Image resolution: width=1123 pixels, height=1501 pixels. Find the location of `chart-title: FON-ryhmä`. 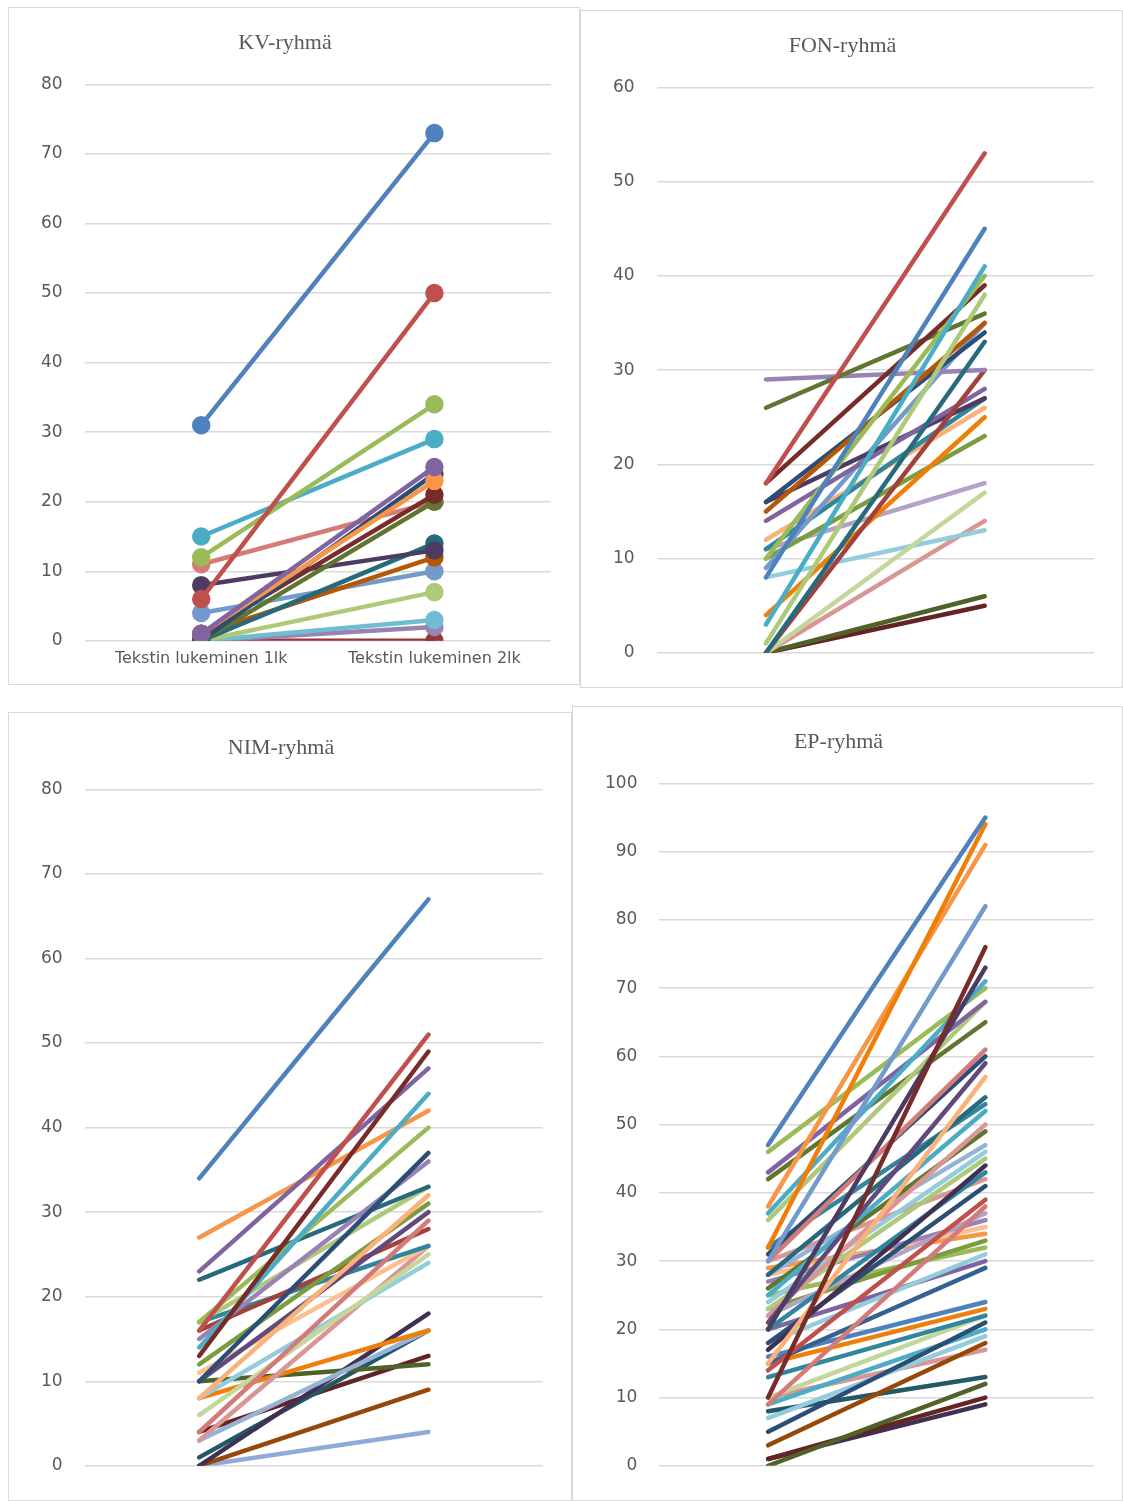

chart-title: FON-ryhmä is located at coordinates (842, 44).